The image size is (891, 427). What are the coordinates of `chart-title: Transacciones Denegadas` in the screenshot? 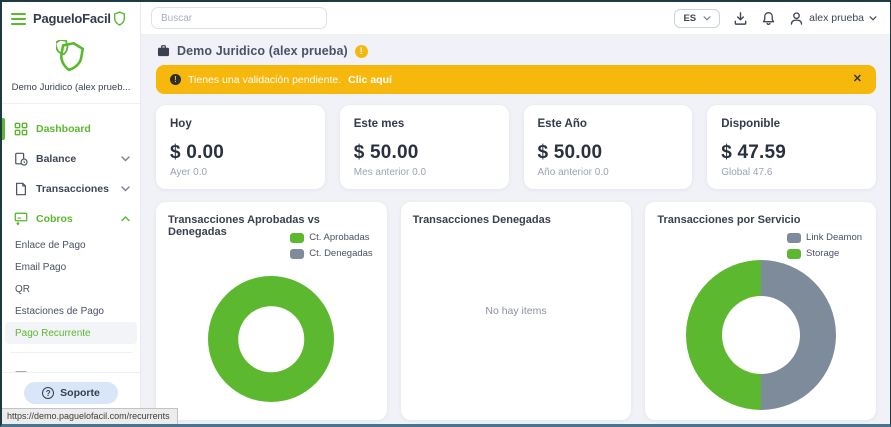 It's located at (481, 220).